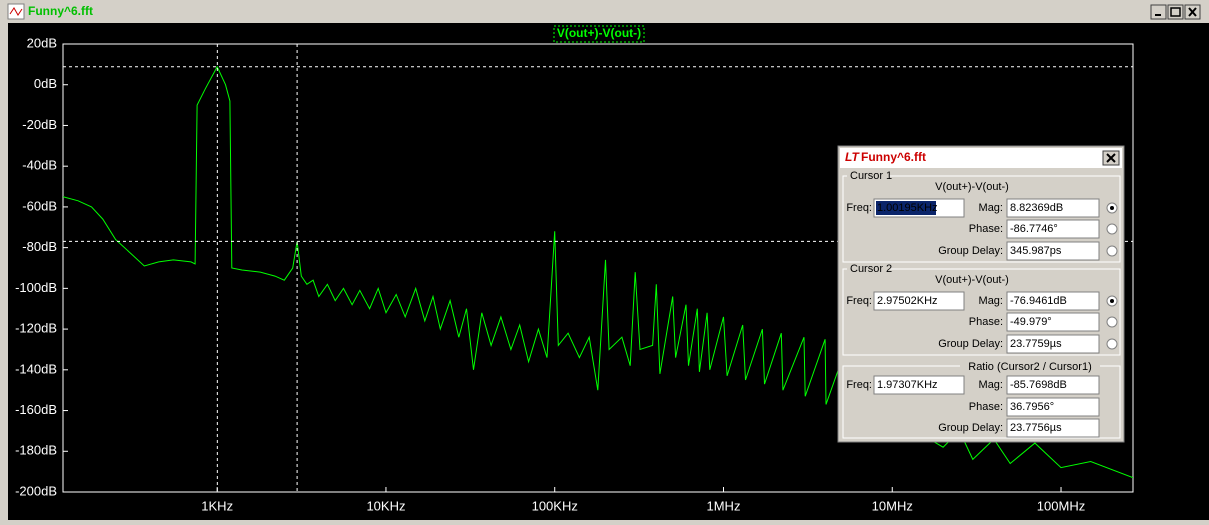  Describe the element at coordinates (45, 83) in the screenshot. I see `y-tick-label: 0dB` at that location.